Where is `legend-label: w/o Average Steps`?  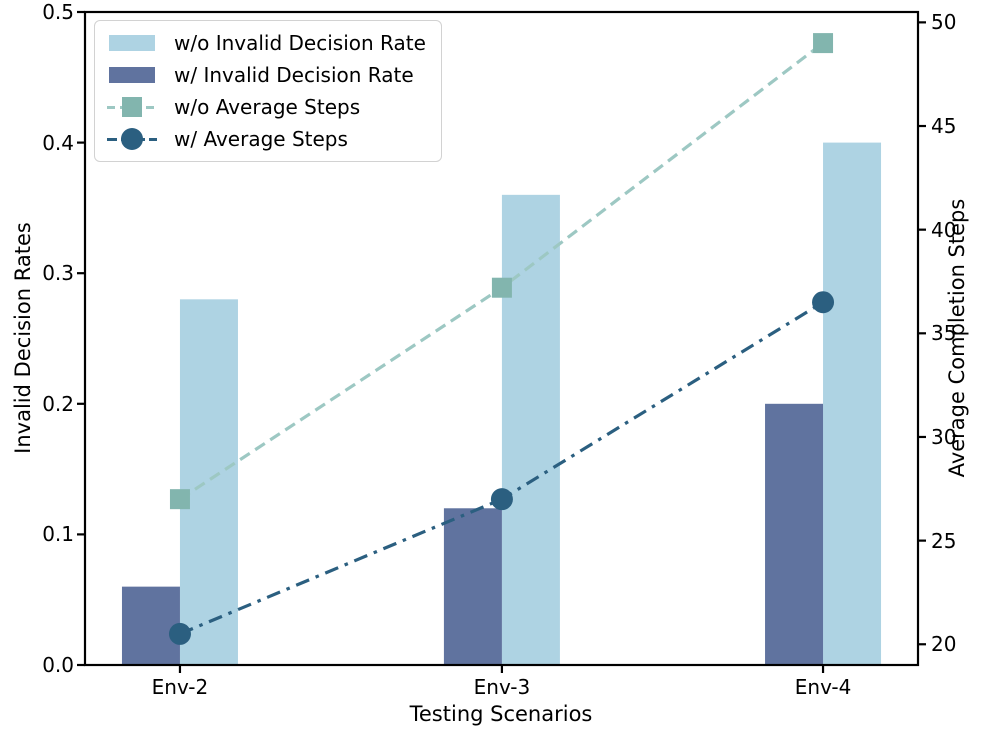 legend-label: w/o Average Steps is located at coordinates (267, 107).